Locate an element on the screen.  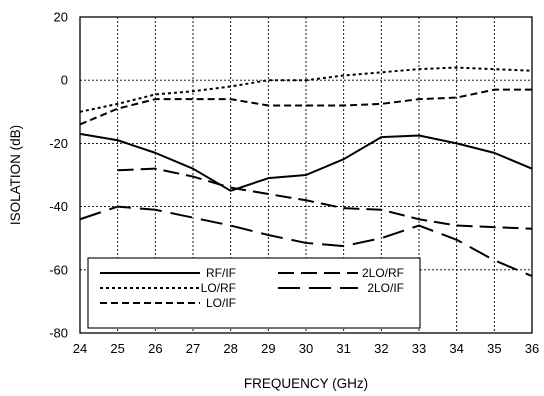
legend-label: LO/IF is located at coordinates (221, 303).